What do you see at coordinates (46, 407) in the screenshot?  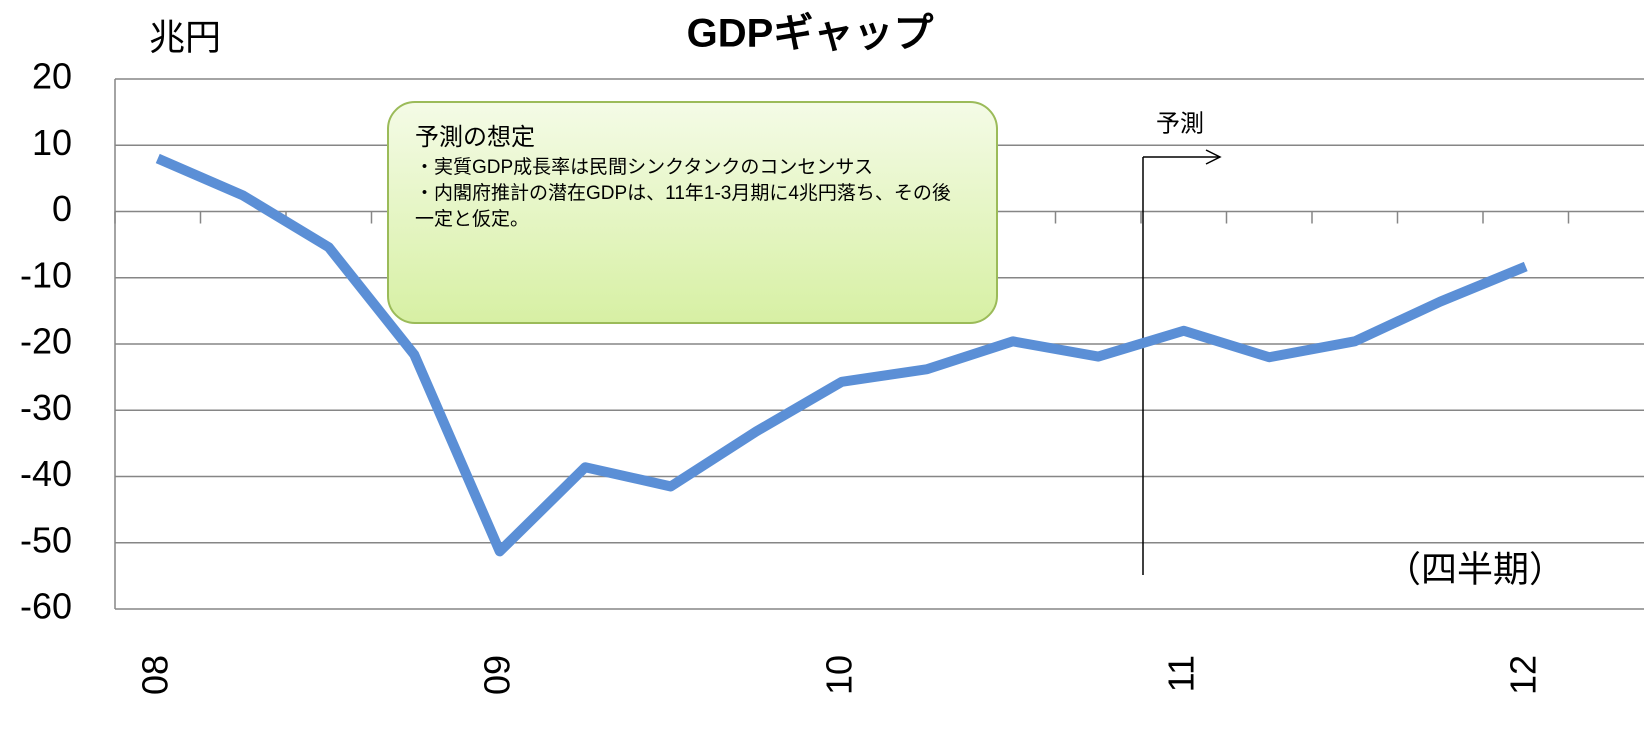 I see `y-tick-label: -30` at bounding box center [46, 407].